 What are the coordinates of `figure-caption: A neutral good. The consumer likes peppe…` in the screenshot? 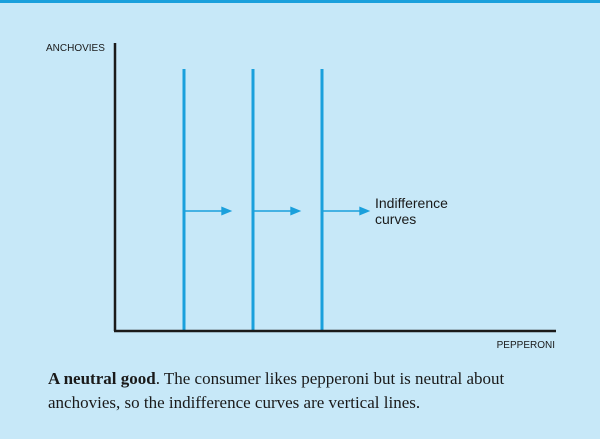 It's located at (308, 391).